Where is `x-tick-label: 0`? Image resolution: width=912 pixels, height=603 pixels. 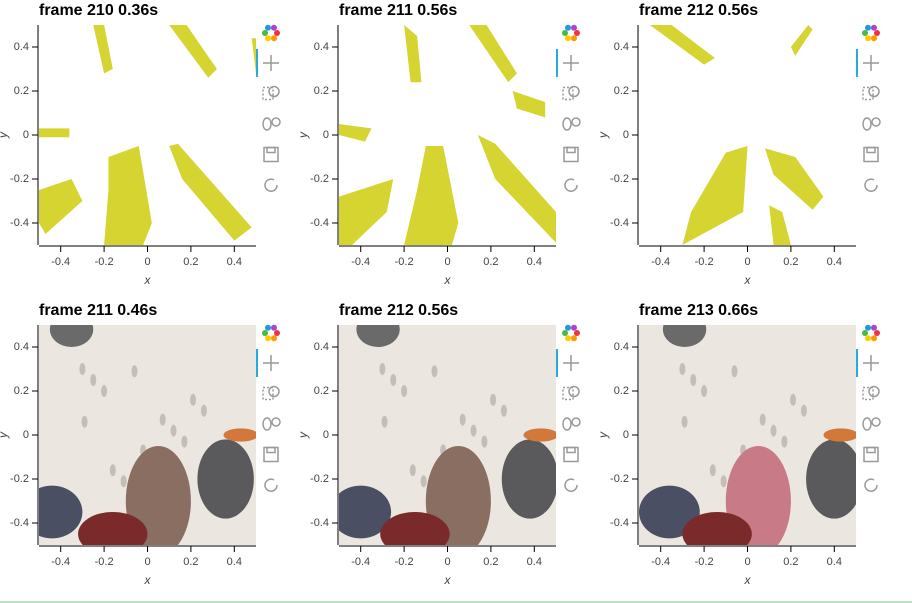 x-tick-label: 0 is located at coordinates (747, 562).